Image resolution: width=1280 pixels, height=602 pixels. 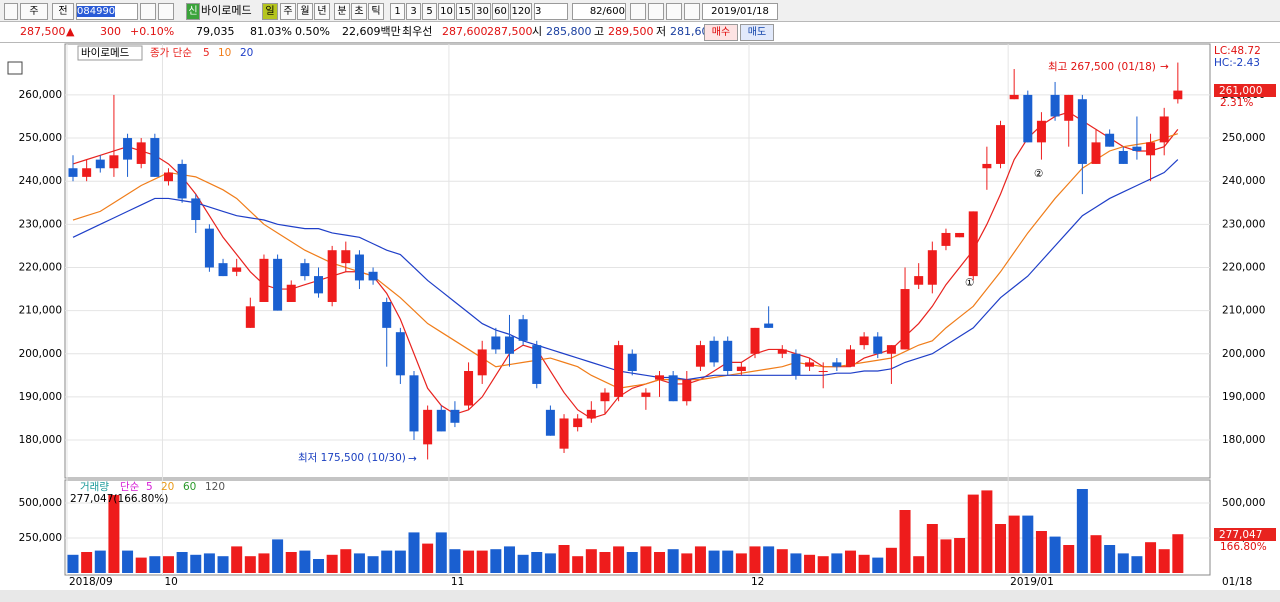 I want to click on date-input: 2019/01/18, so click(x=740, y=11).